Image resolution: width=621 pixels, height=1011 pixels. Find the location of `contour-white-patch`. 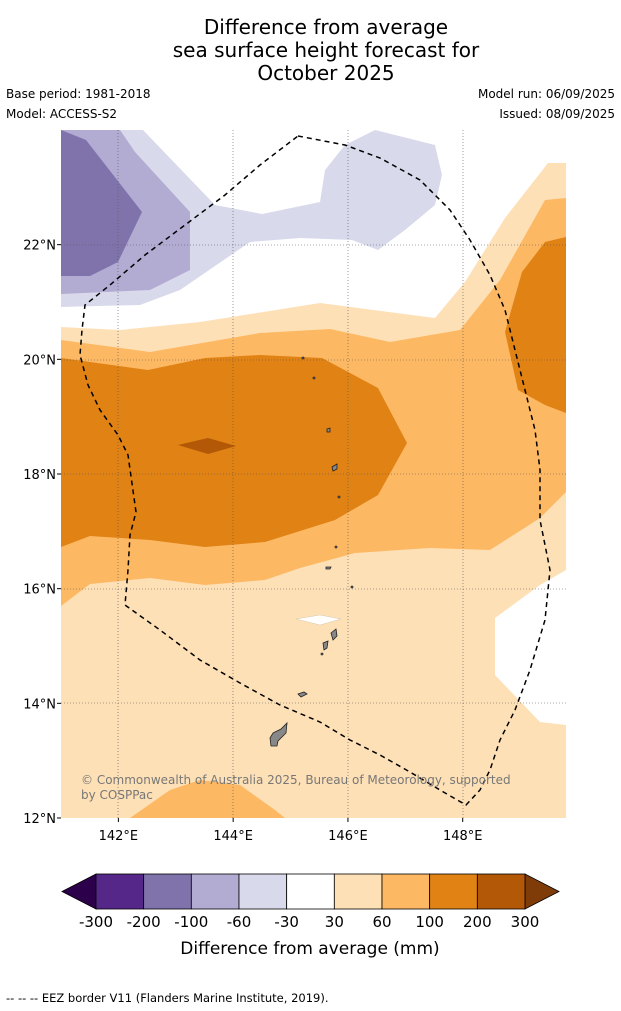

contour-white-patch is located at coordinates (318, 620).